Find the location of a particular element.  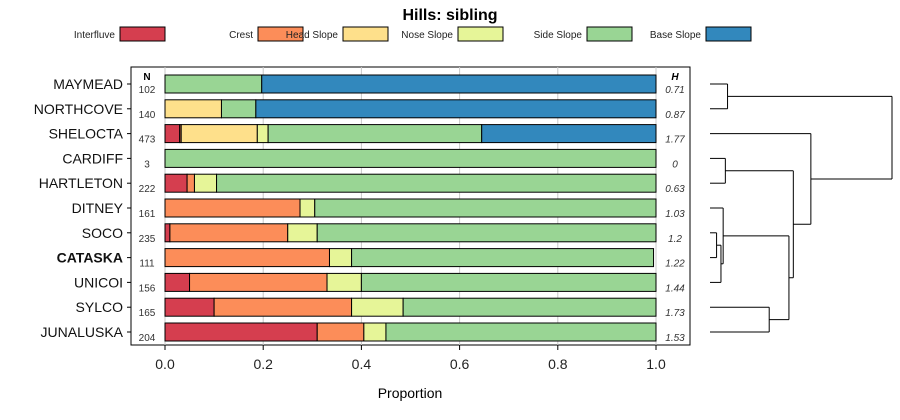

h-label: 0.63 is located at coordinates (675, 189).